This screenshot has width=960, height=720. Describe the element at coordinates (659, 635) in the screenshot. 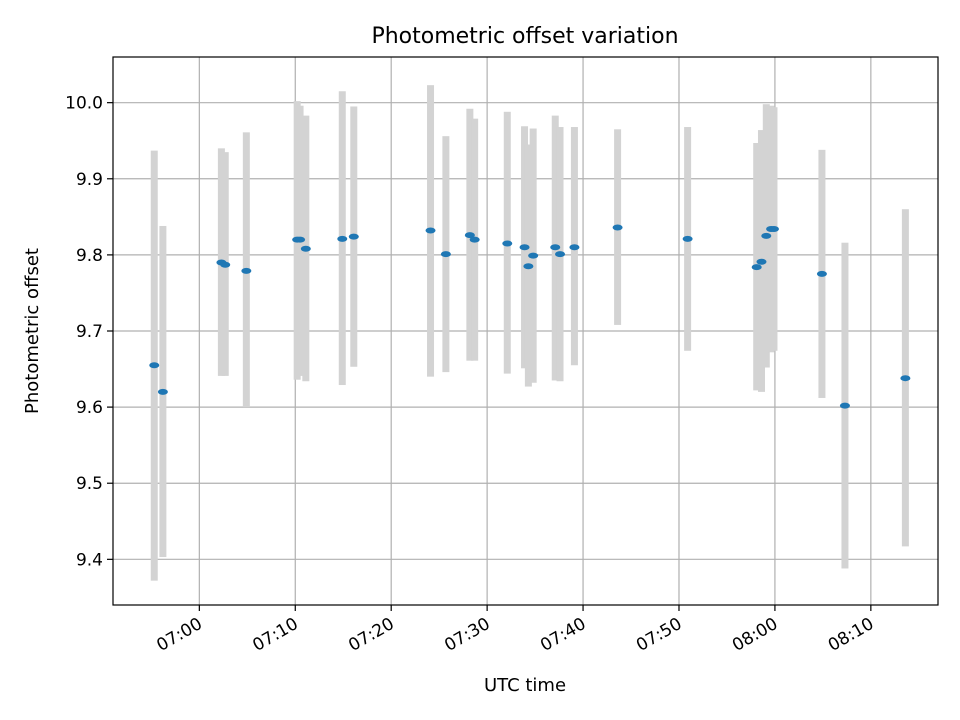

I see `x-tick-label: 07:50` at that location.